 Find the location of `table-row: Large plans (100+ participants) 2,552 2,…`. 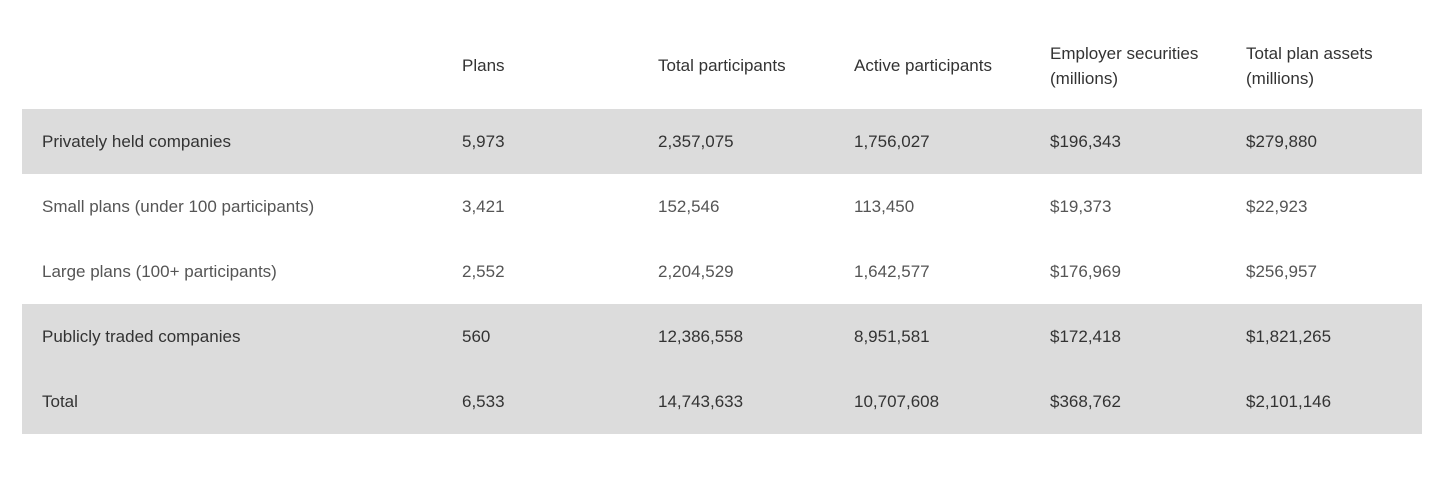

table-row: Large plans (100+ participants) 2,552 2,… is located at coordinates (722, 271).